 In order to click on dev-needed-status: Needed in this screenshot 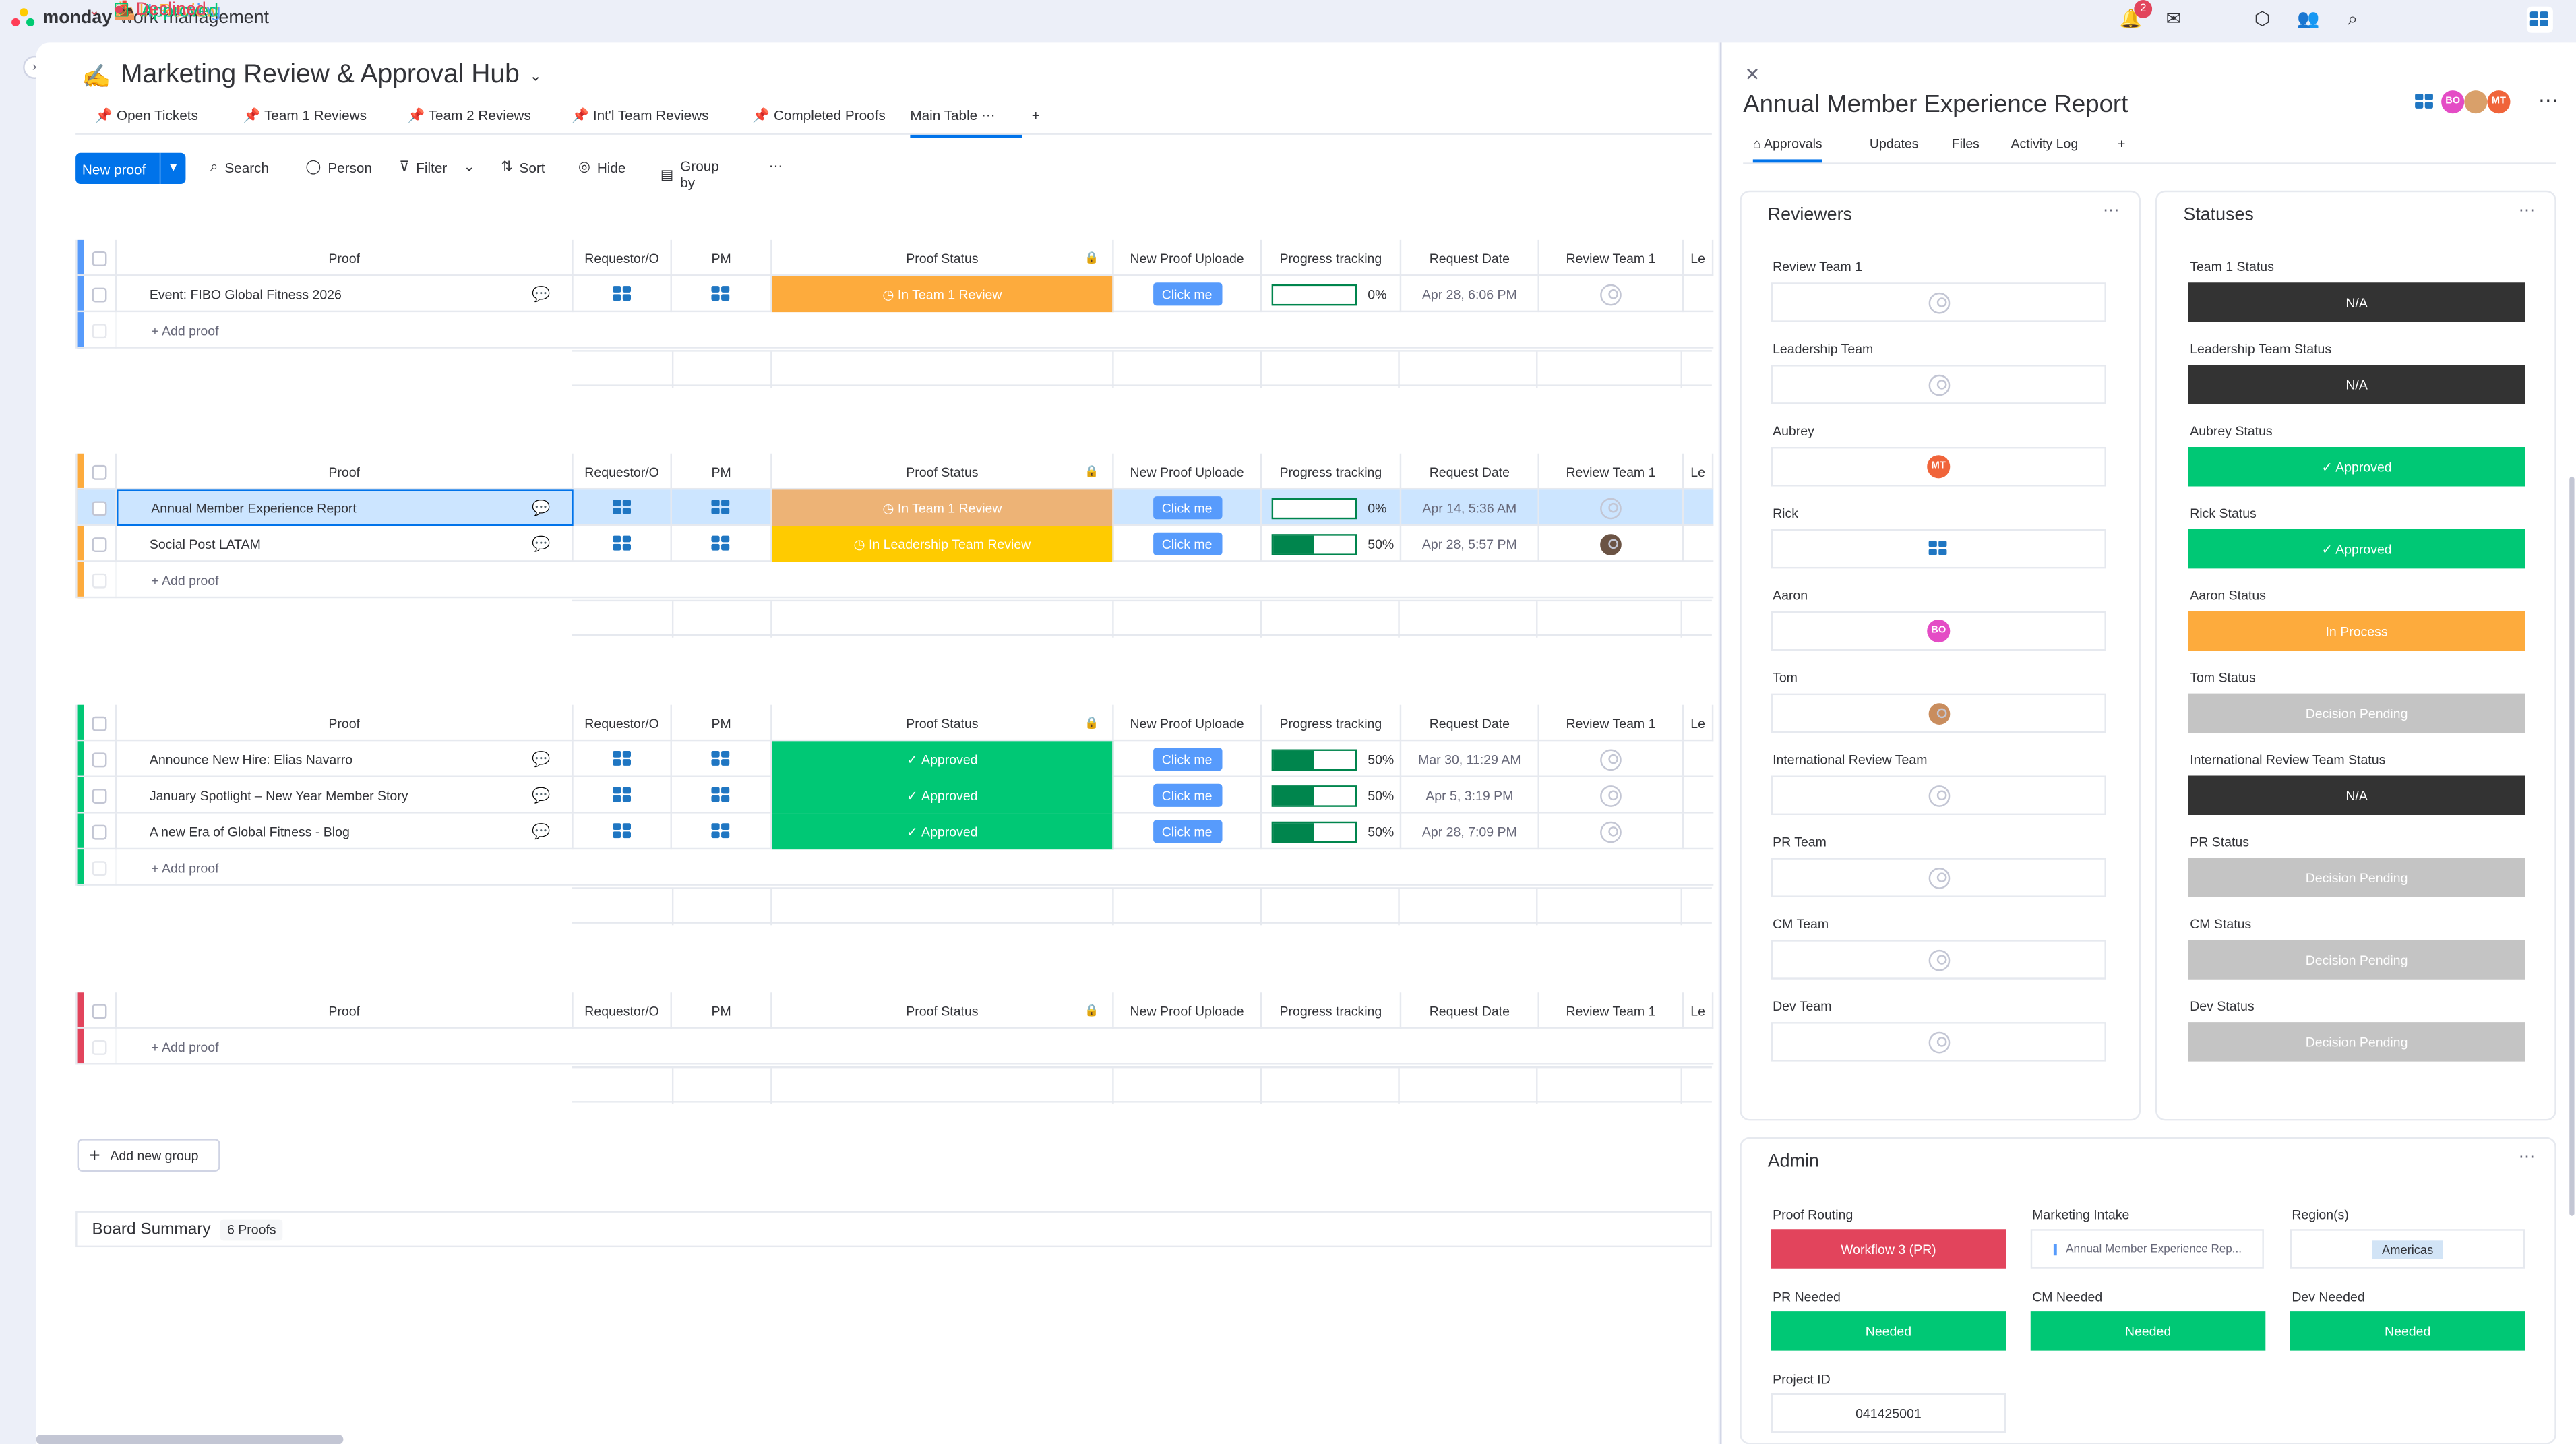, I will do `click(2408, 1331)`.